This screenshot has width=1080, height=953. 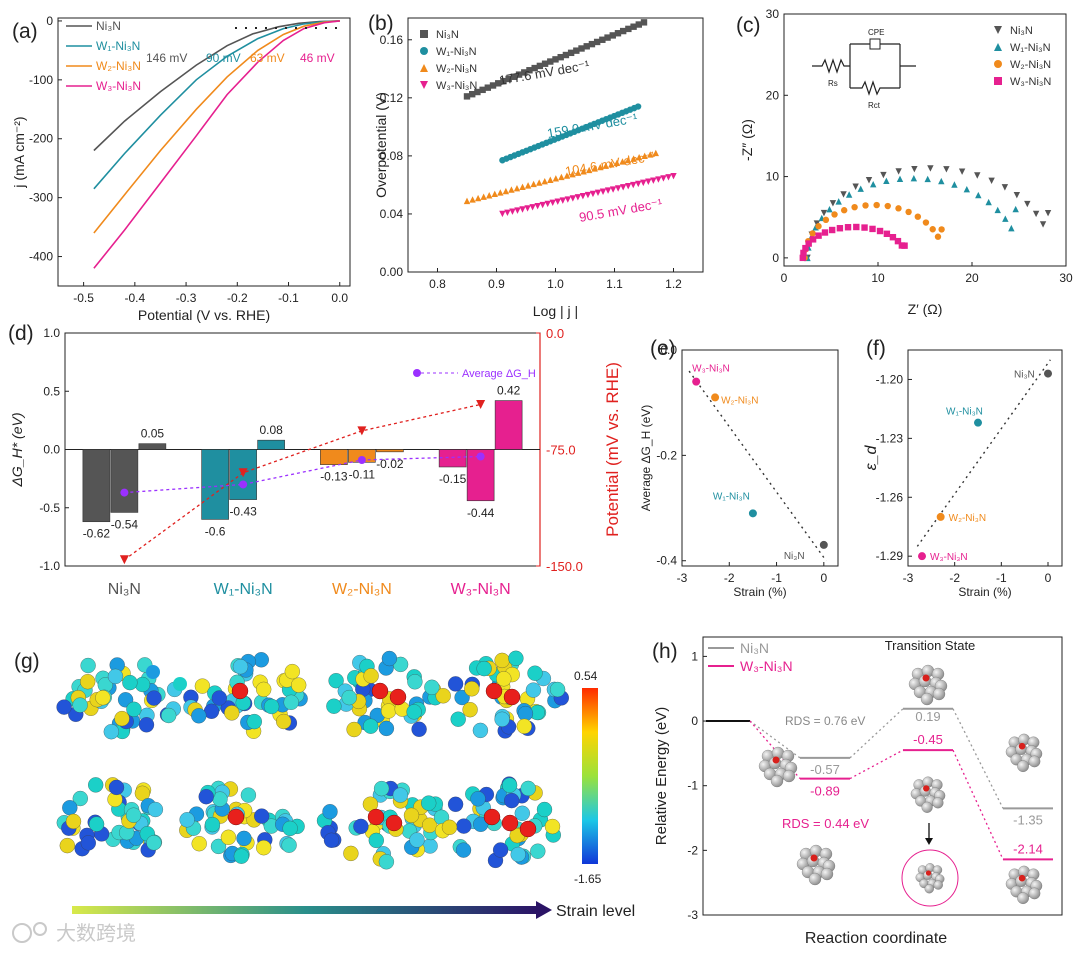 What do you see at coordinates (392, 156) in the screenshot?
I see `y-tick-label: 0.08` at bounding box center [392, 156].